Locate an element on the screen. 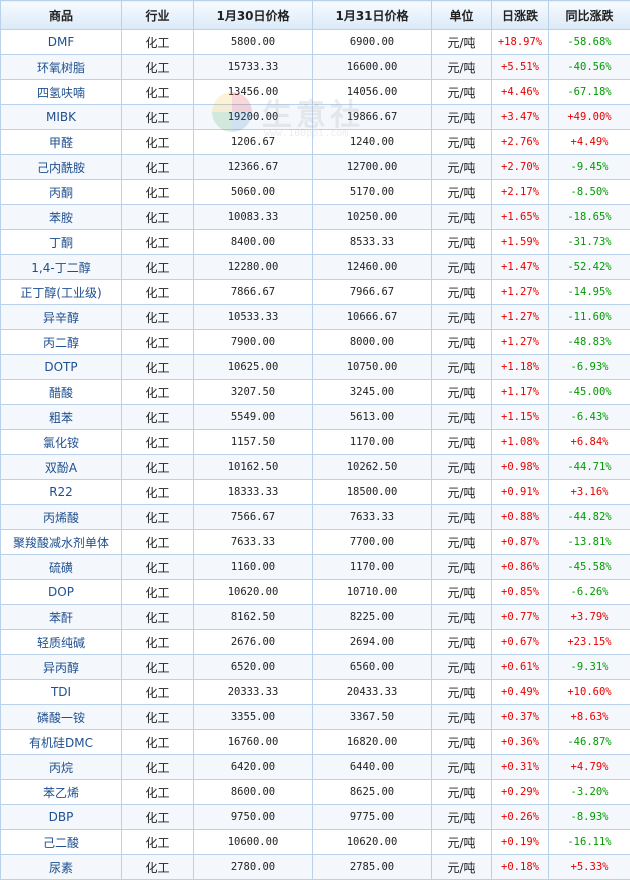 The height and width of the screenshot is (880, 630). product-name-link: 有机硅DMC is located at coordinates (61, 742).